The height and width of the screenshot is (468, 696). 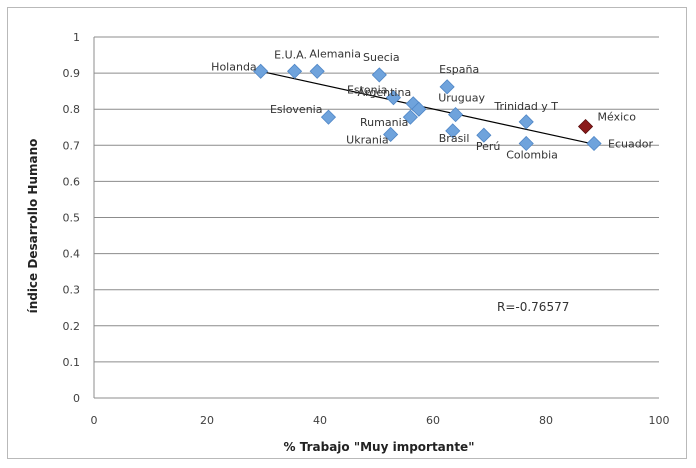 I want to click on trendline-group, so click(x=427, y=107).